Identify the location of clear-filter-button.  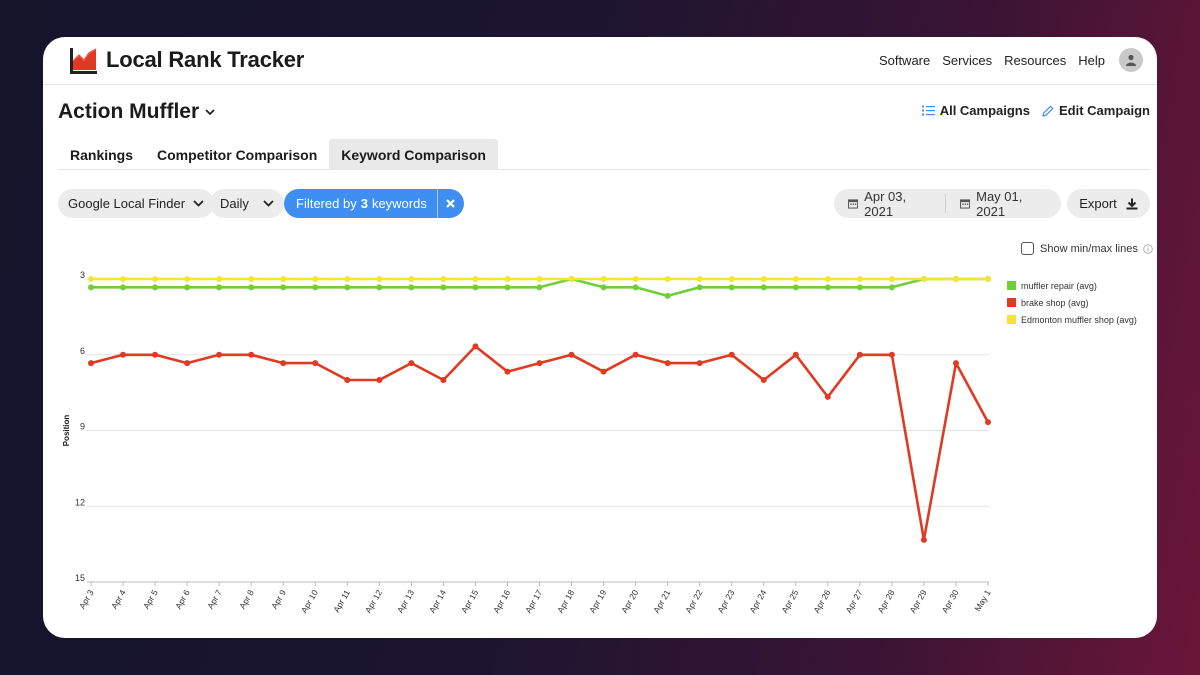
(450, 203).